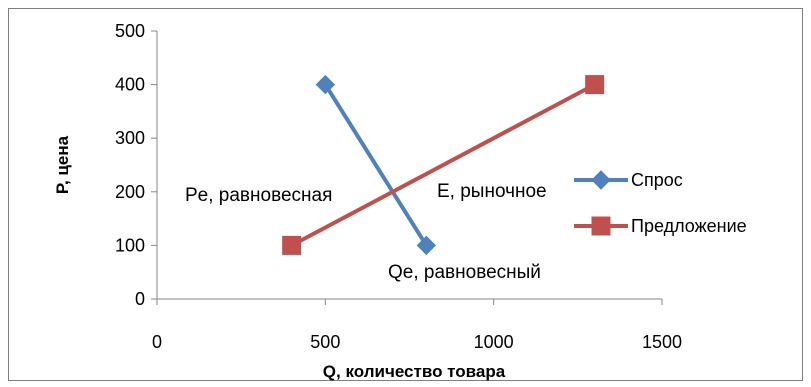 This screenshot has height=387, width=811. What do you see at coordinates (628, 180) in the screenshot?
I see `legend-item: Спрос` at bounding box center [628, 180].